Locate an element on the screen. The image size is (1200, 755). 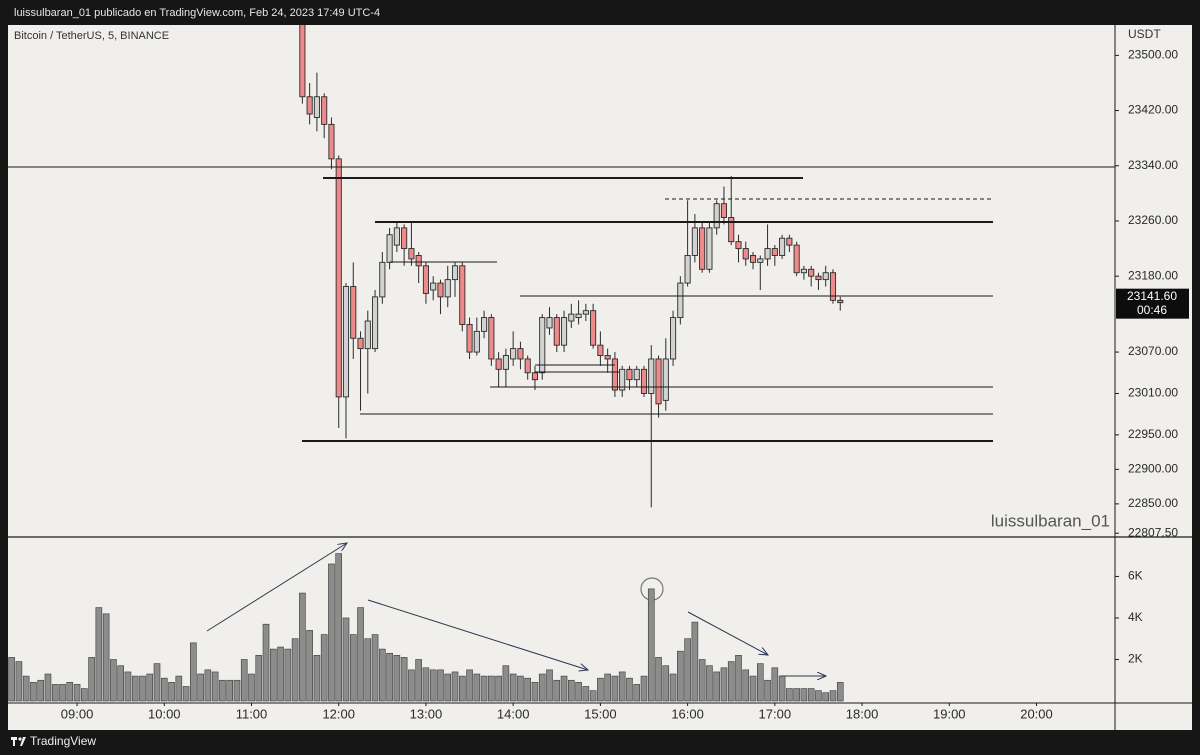
y-tick-label: 6K is located at coordinates (1135, 576).